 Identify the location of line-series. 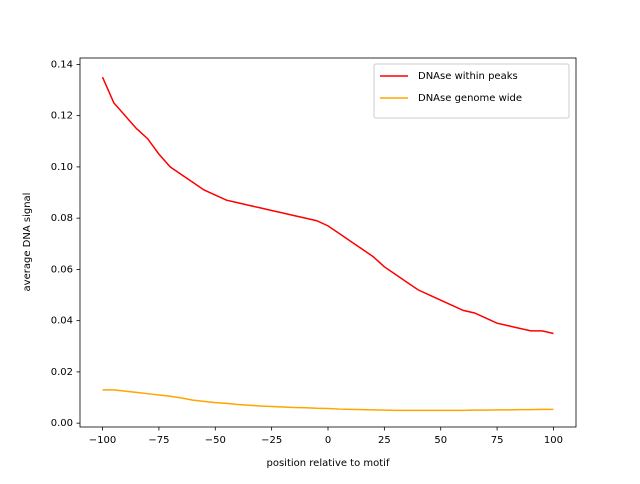
(328, 400).